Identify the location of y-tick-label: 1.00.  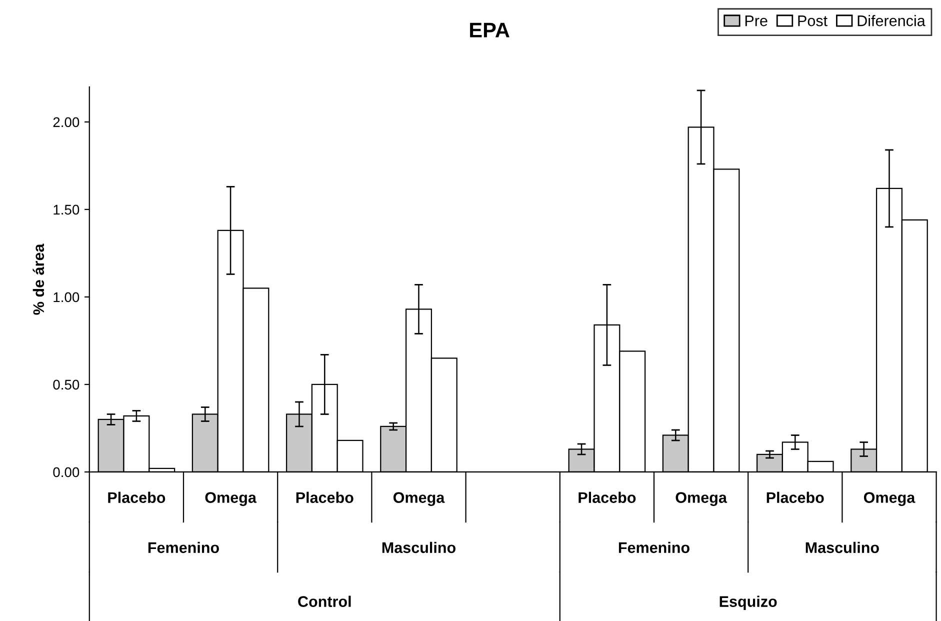
(67, 297).